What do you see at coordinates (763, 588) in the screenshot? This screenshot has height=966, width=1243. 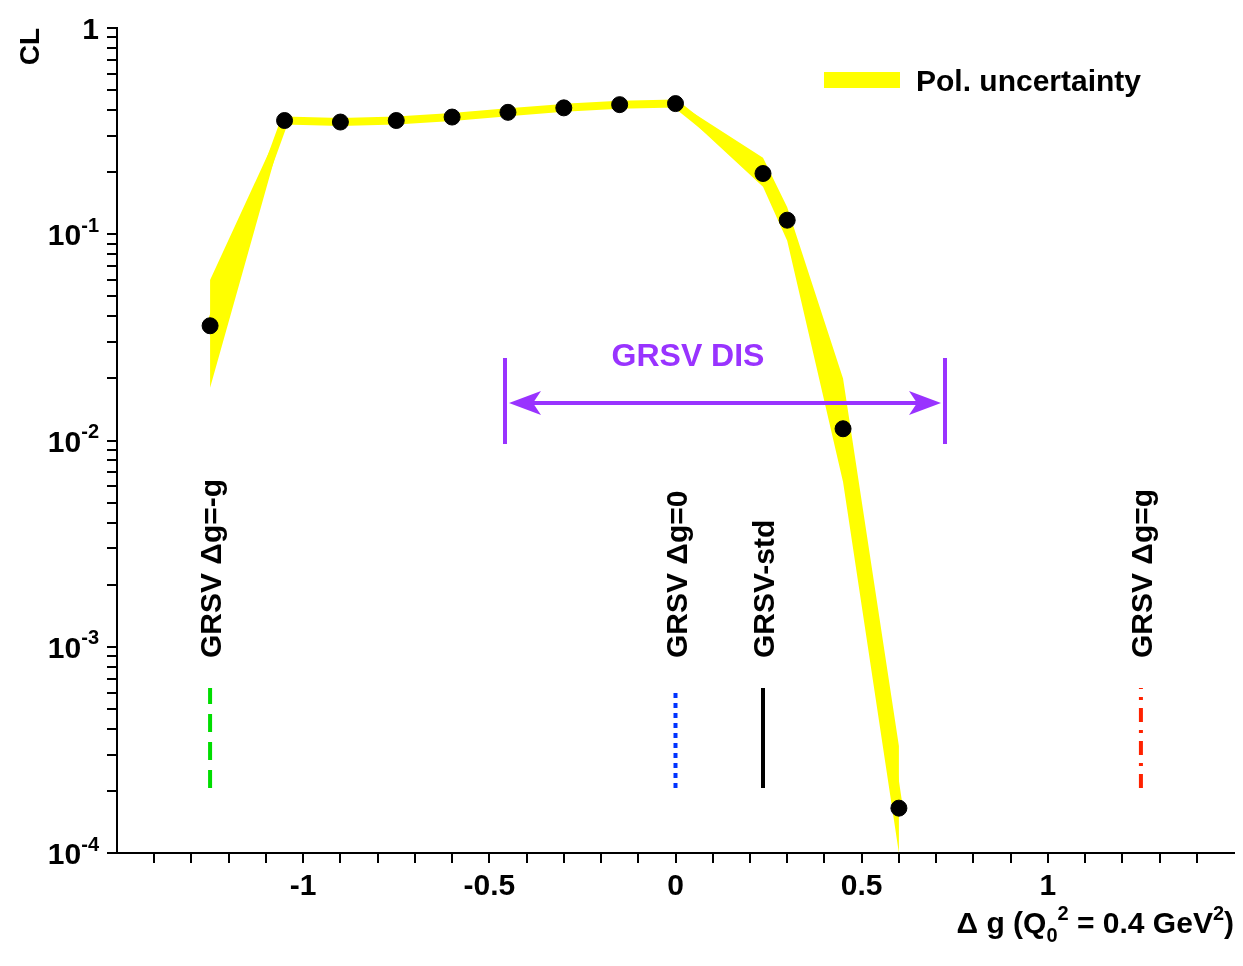 I see `ref-line-label: GRSV-std` at bounding box center [763, 588].